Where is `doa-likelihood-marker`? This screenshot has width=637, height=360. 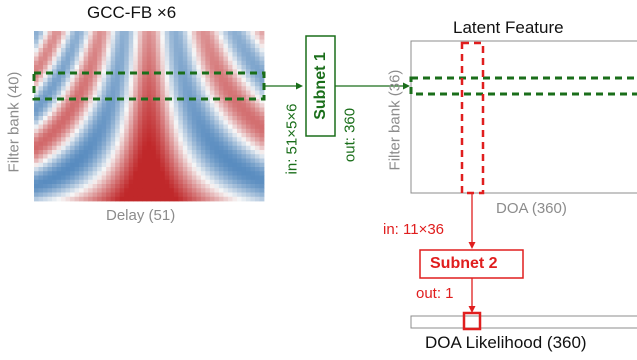
doa-likelihood-marker is located at coordinates (472, 321).